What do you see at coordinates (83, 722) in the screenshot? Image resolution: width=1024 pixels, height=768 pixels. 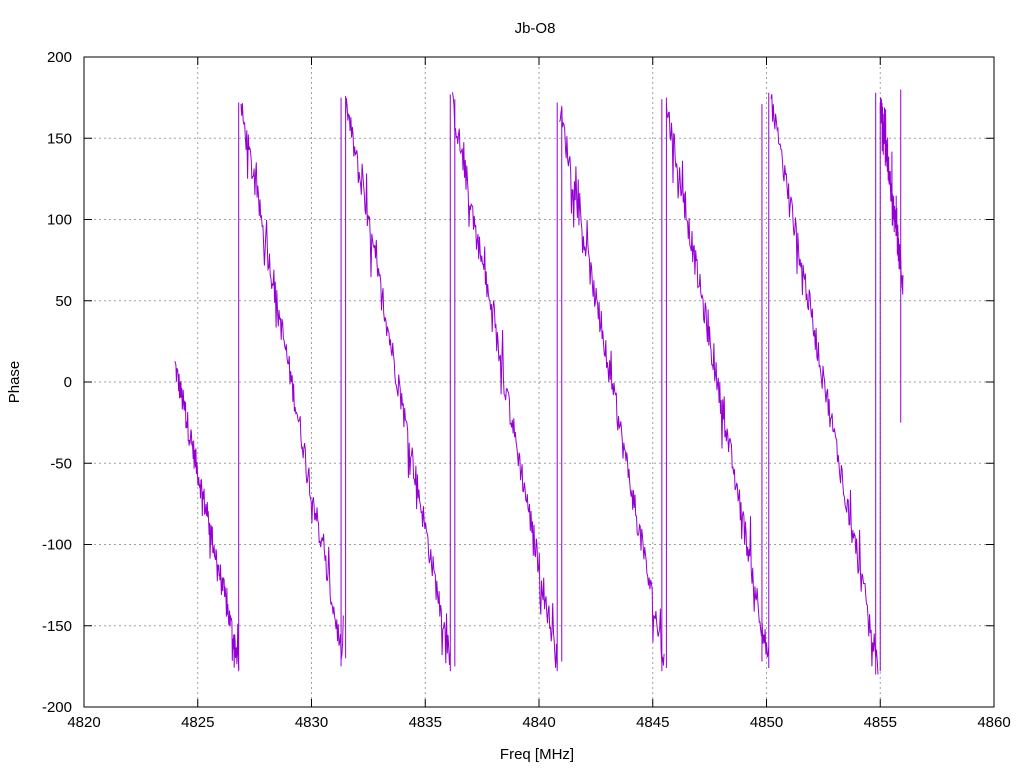 I see `x-tick-label: 4820` at bounding box center [83, 722].